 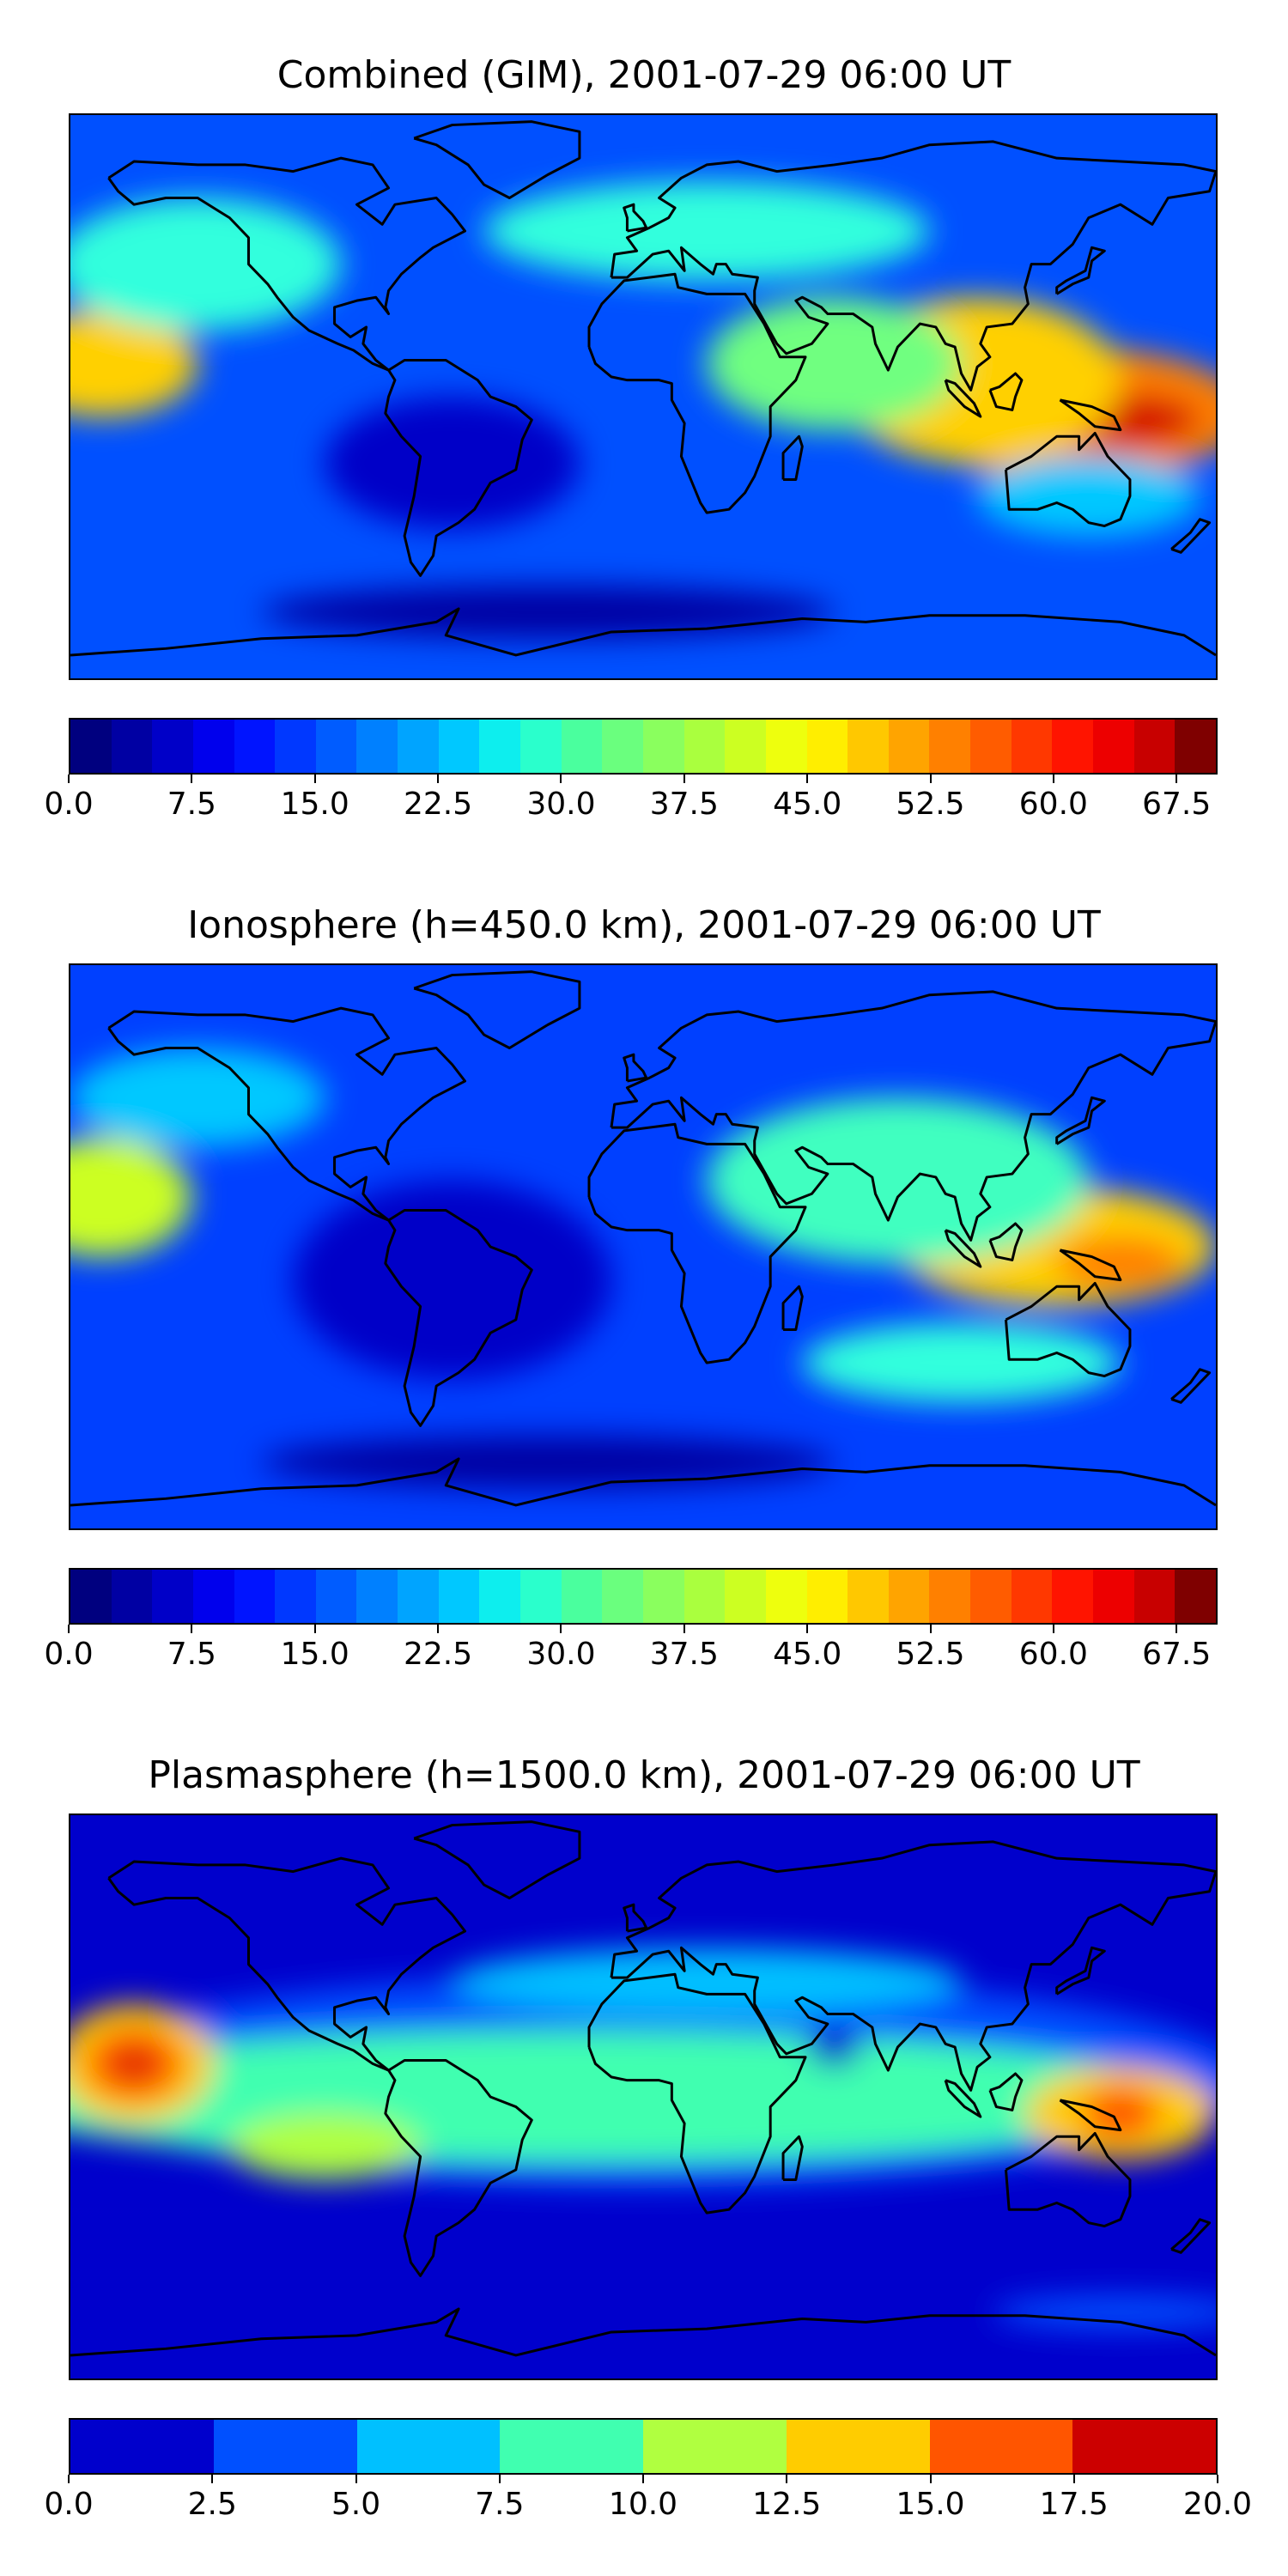 What do you see at coordinates (631, 801) in the screenshot?
I see `panel-1-colorbar-ticks: 0.0 7.5 15.0 22.5 30.0 37.5 45.0 52.5 60.0 67.5` at bounding box center [631, 801].